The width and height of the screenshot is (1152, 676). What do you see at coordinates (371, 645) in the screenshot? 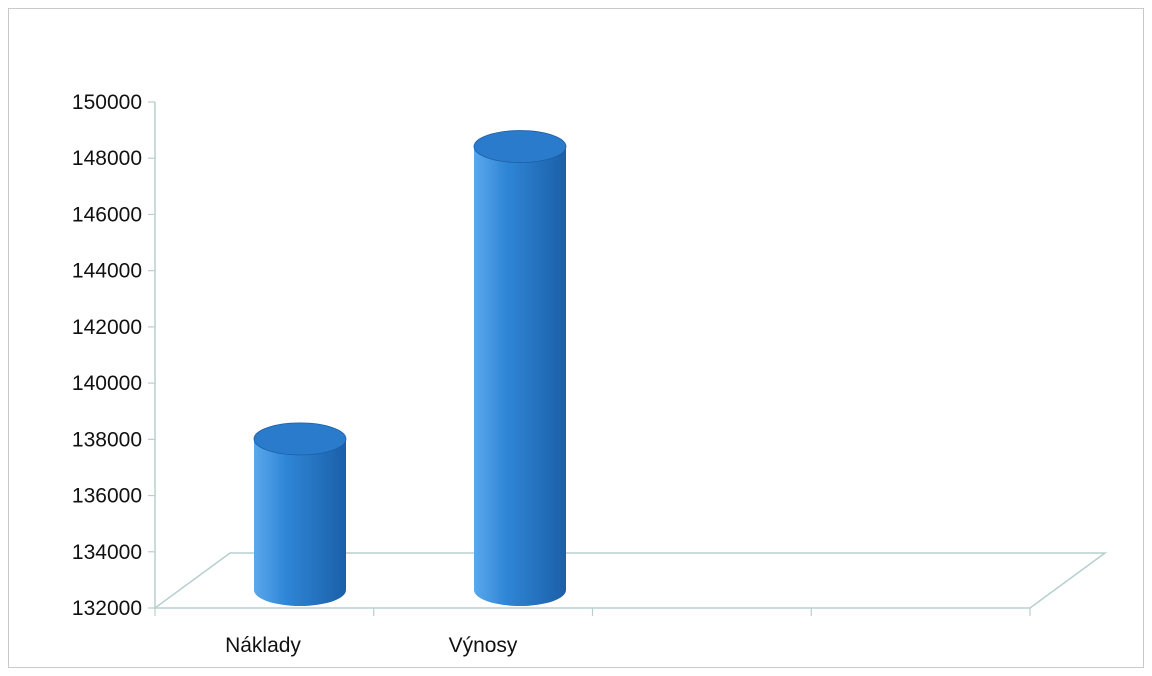
I see `x-axis-labels: Náklady Výnosy` at bounding box center [371, 645].